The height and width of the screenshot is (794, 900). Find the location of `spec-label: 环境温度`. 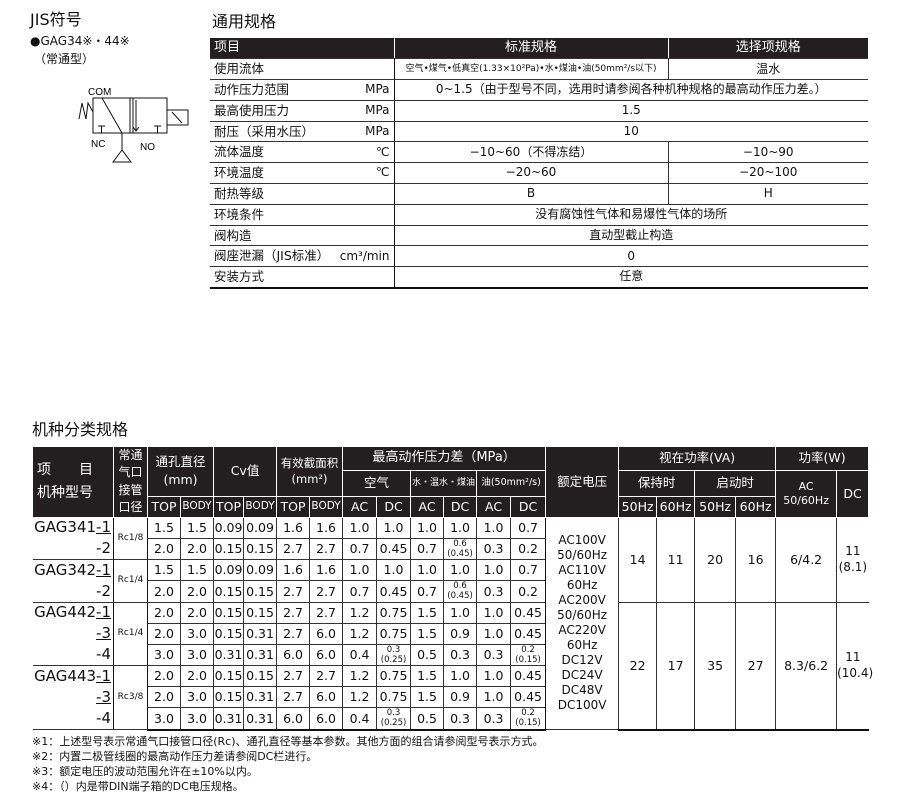

spec-label: 环境温度 is located at coordinates (239, 173).